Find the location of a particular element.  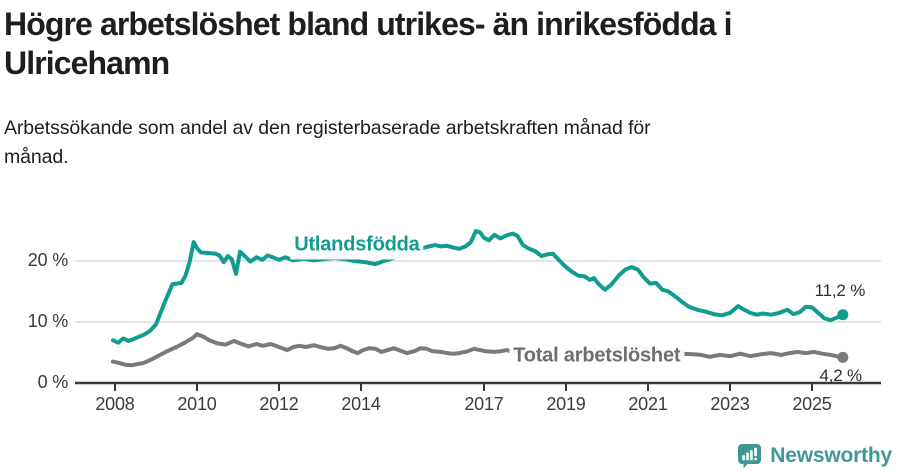

chart-title-line-2: Ulricehamn is located at coordinates (87, 63).